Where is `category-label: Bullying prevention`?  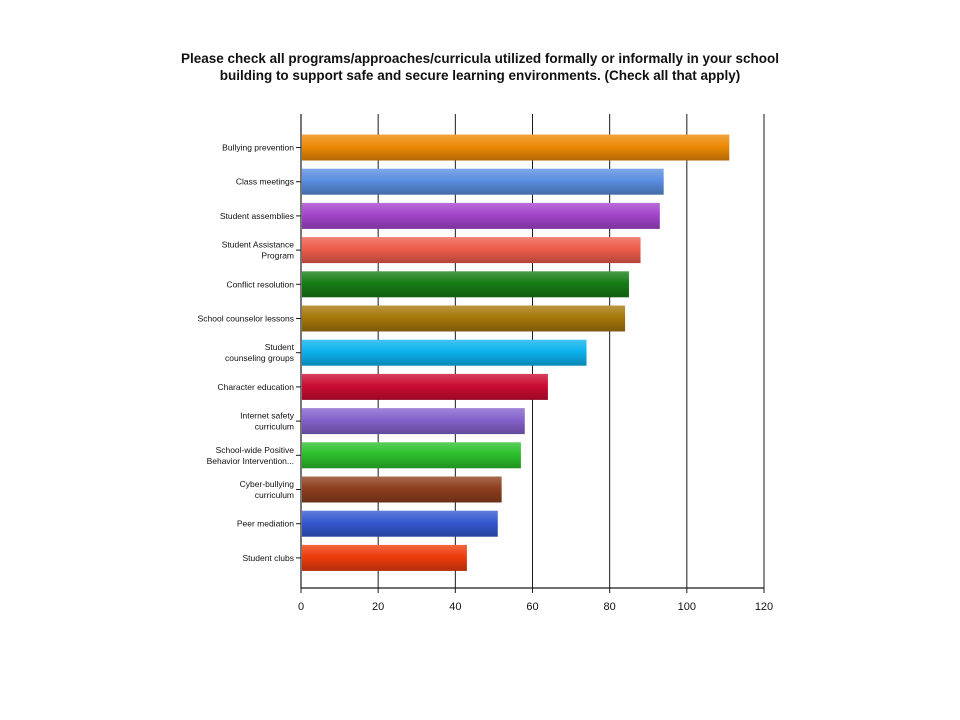 category-label: Bullying prevention is located at coordinates (258, 148).